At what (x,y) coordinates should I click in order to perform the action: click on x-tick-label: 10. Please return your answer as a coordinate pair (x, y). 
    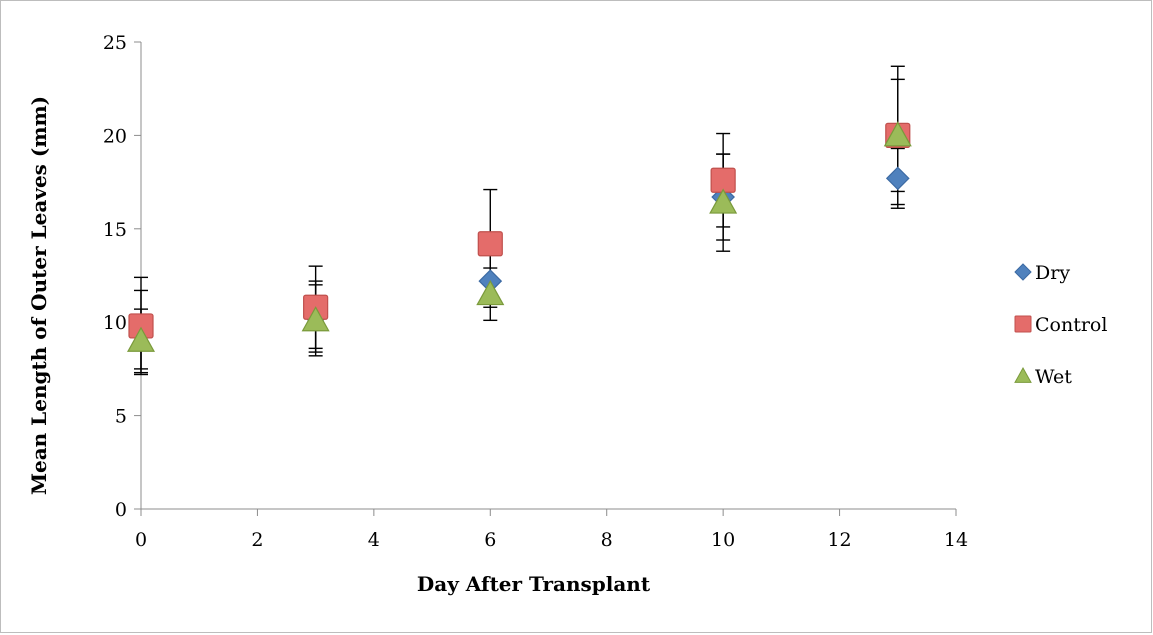
    Looking at the image, I should click on (723, 540).